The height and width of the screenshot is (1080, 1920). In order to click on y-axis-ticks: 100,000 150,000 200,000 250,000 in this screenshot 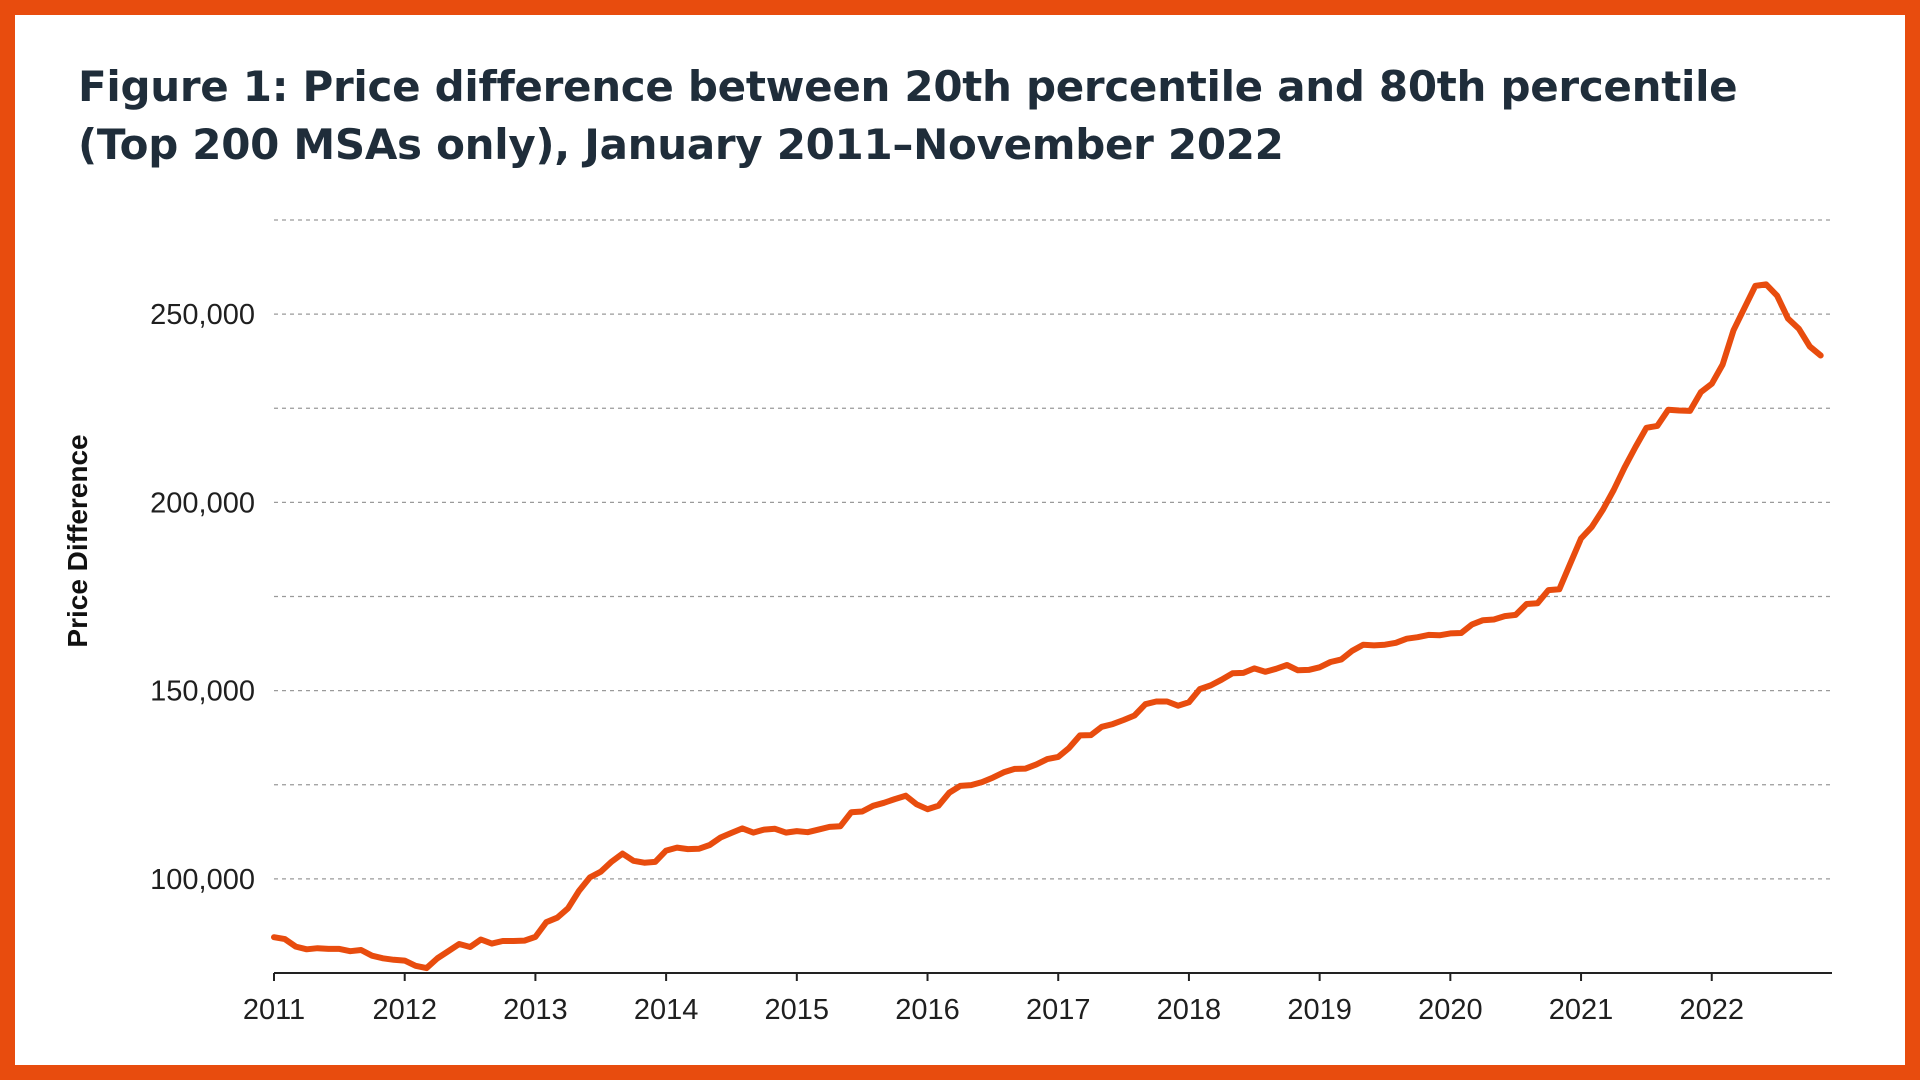, I will do `click(202, 597)`.